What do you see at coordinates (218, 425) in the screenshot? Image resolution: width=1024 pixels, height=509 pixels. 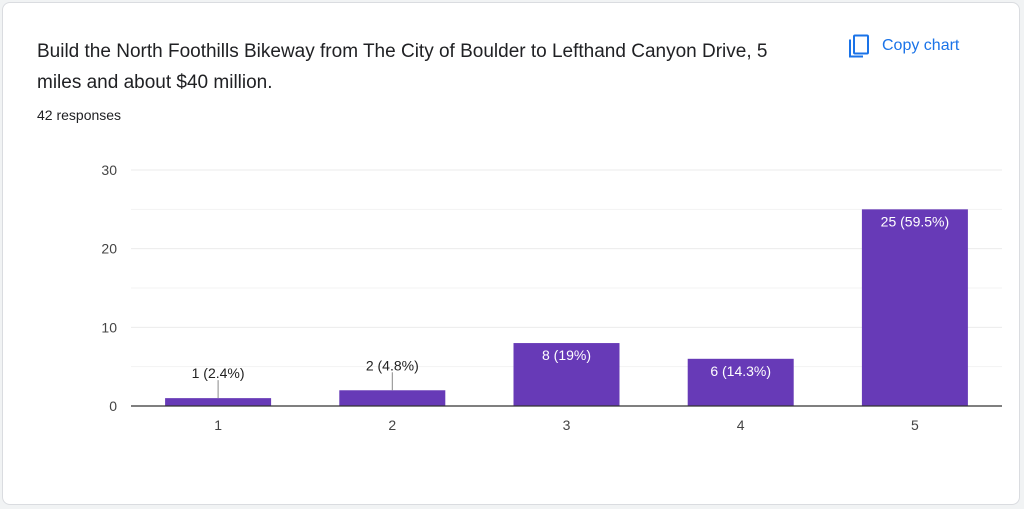 I see `x-tick-label: 1` at bounding box center [218, 425].